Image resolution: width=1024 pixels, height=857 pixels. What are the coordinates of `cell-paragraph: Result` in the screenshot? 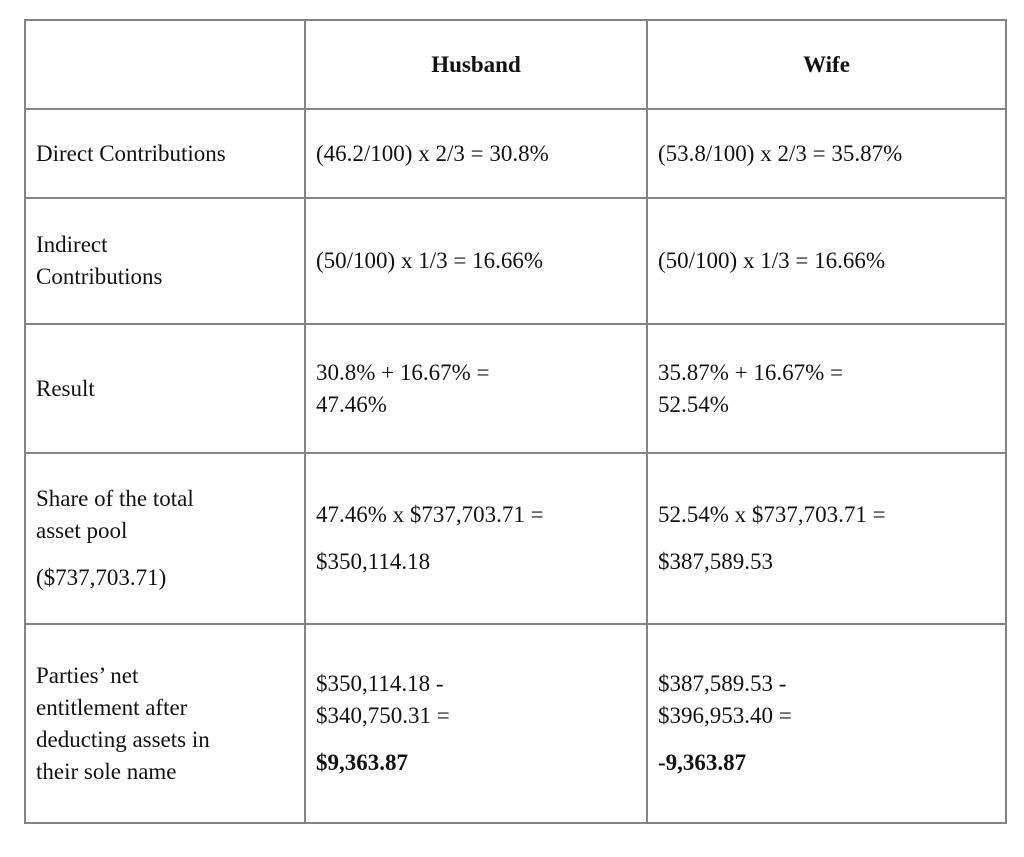 It's located at (65, 388).